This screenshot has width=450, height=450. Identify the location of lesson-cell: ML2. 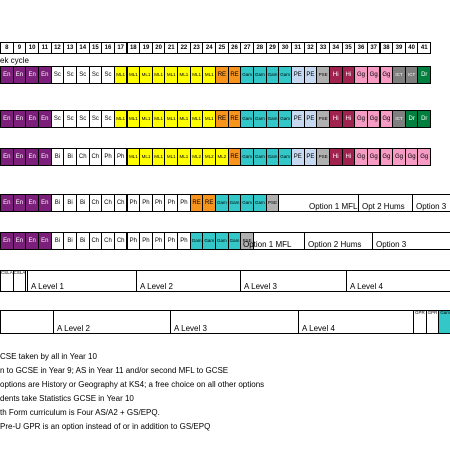
(209, 157).